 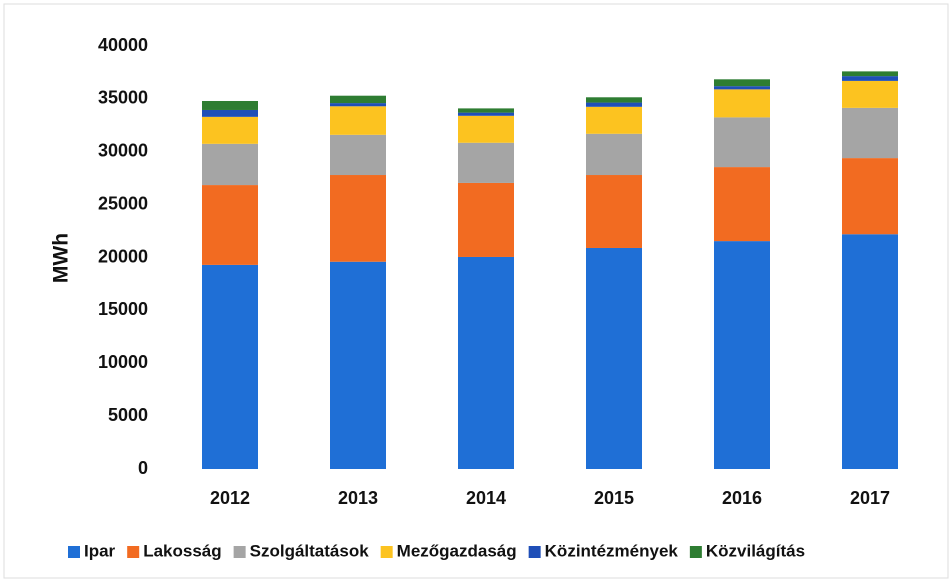 What do you see at coordinates (358, 498) in the screenshot?
I see `x-tick-label: 2013` at bounding box center [358, 498].